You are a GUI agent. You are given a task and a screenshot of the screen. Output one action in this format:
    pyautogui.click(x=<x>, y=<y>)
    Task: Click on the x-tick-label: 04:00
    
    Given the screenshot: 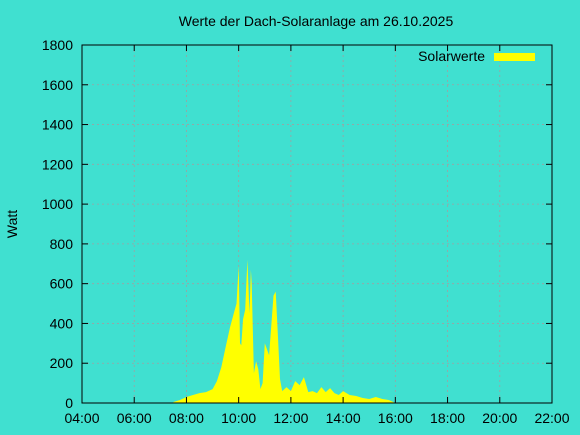 What is the action you would take?
    pyautogui.click(x=81, y=418)
    